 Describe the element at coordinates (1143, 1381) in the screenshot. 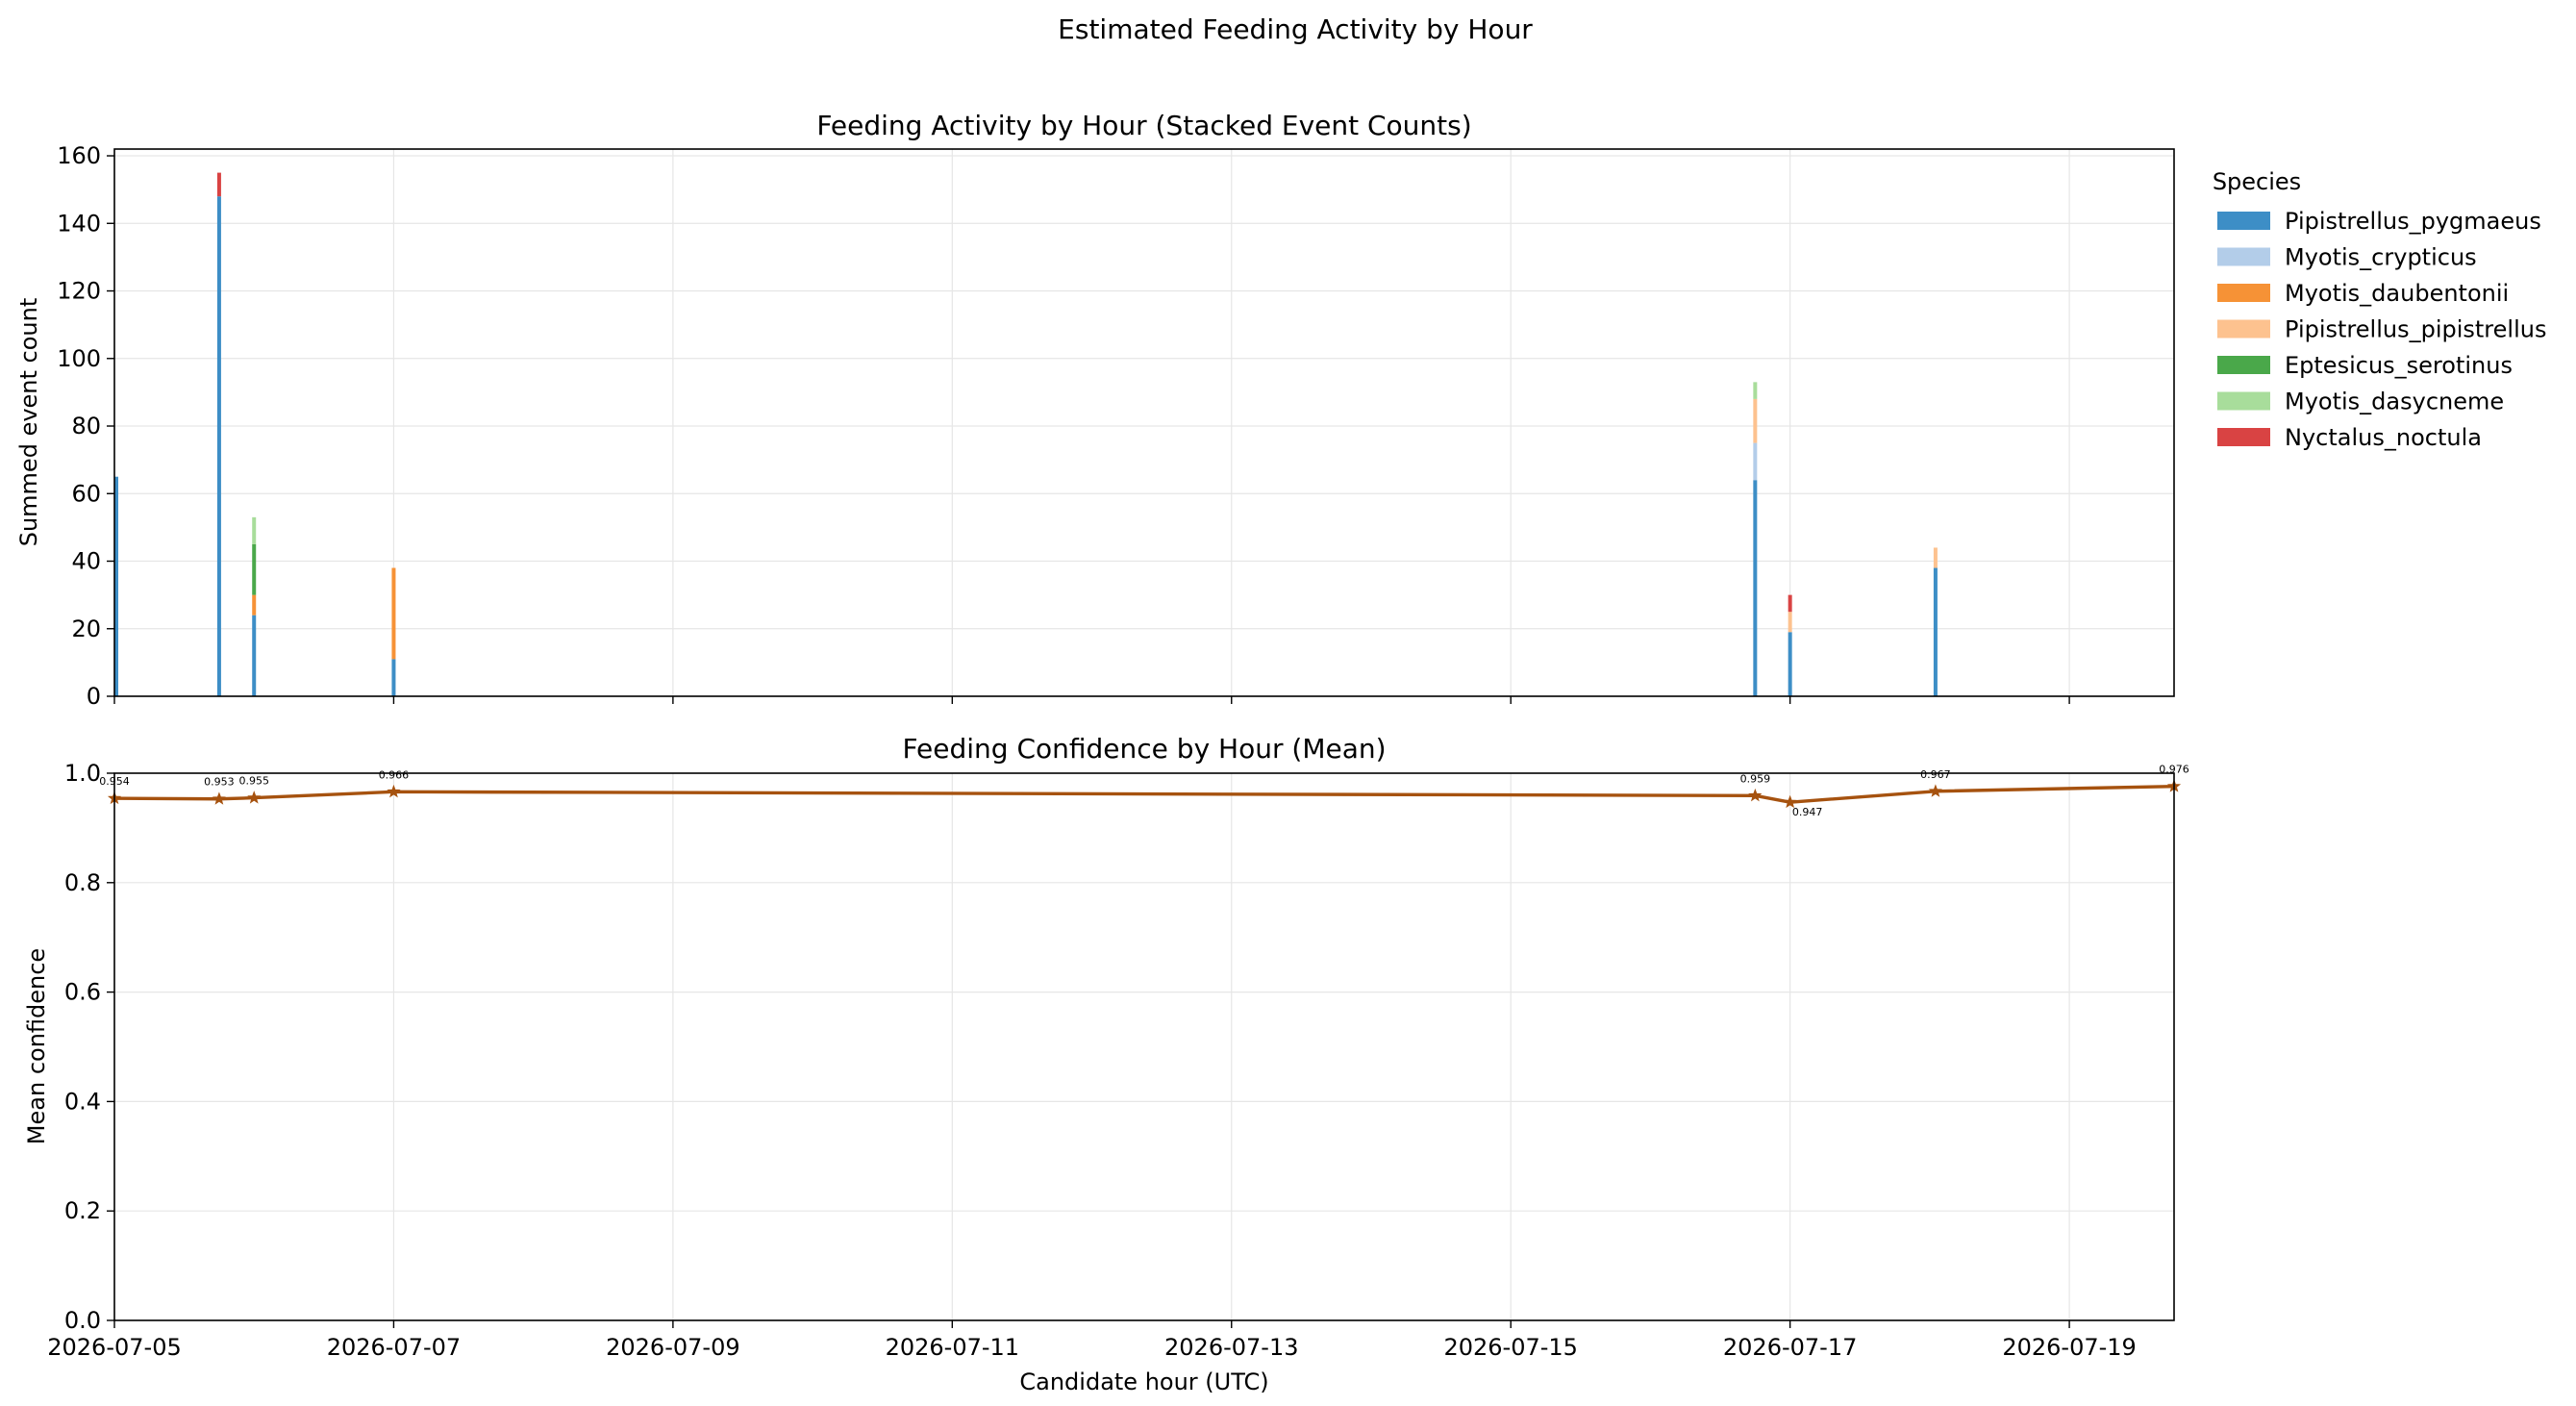

I see `x-axis-label: Candidate hour (UTC)` at that location.